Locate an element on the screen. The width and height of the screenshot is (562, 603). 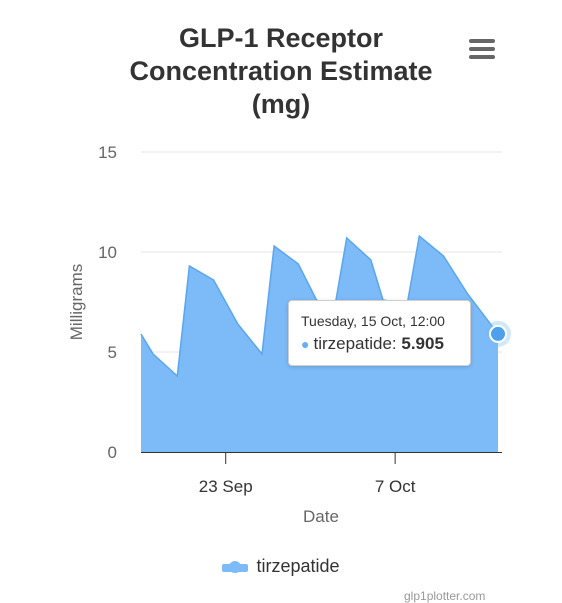
legend-item-tirzepatide: tirzepatide is located at coordinates (281, 566).